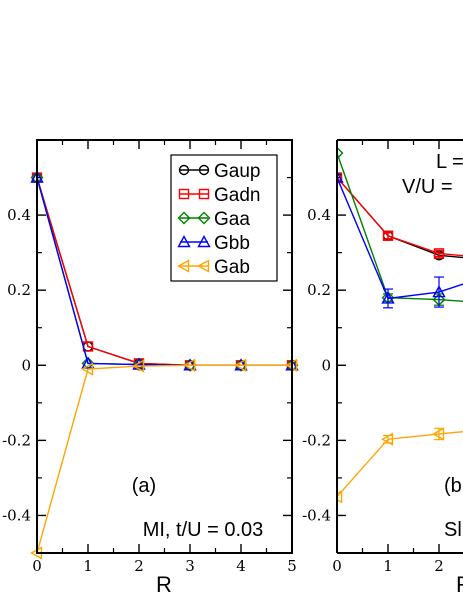 The height and width of the screenshot is (599, 463). Describe the element at coordinates (237, 171) in the screenshot. I see `legend-label-gaup: Gaup` at that location.